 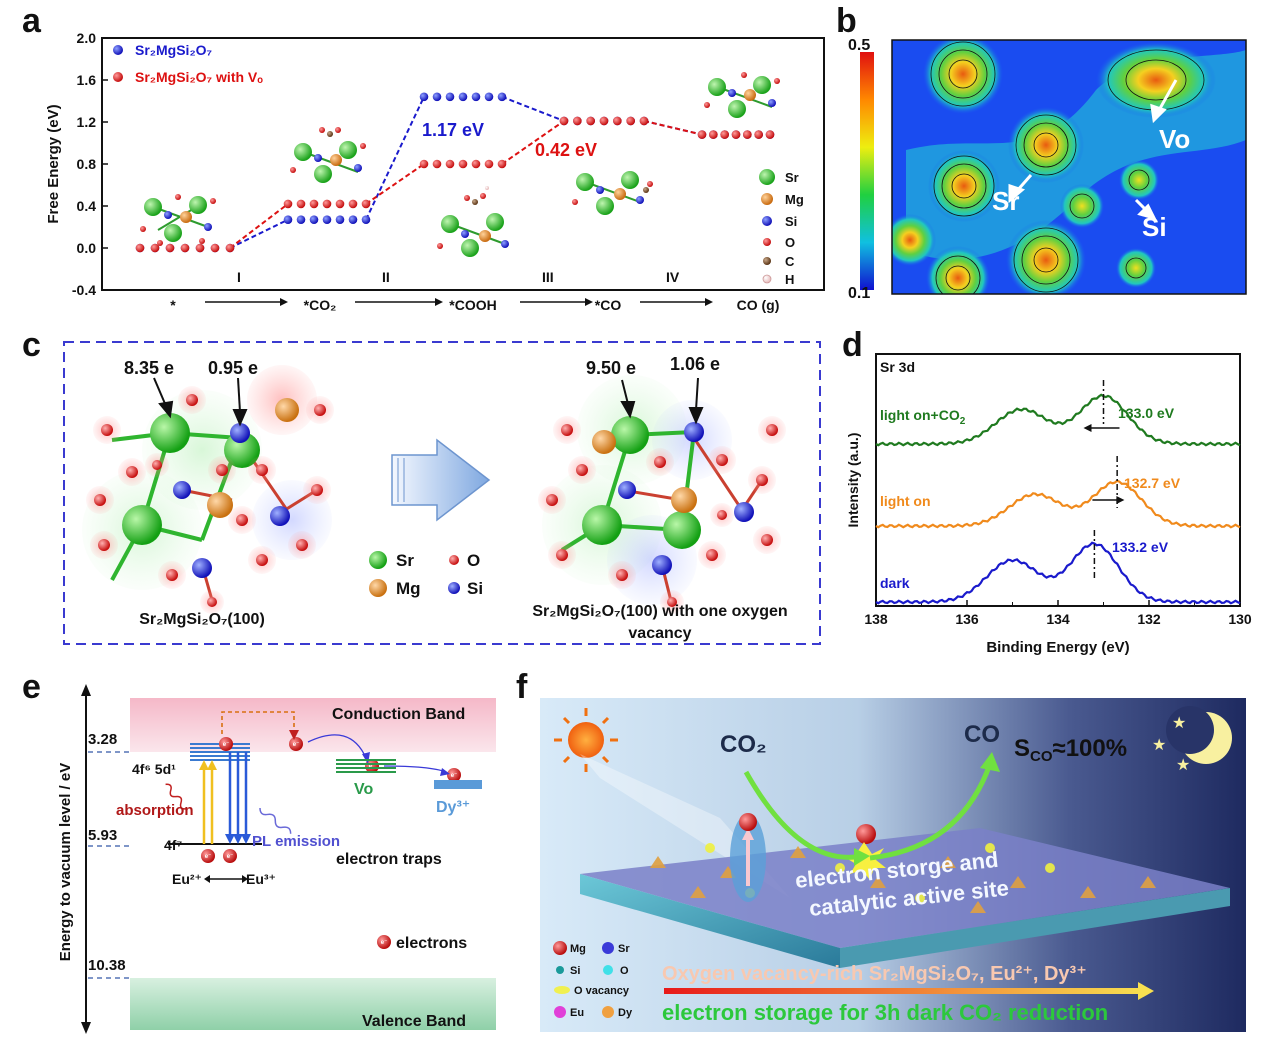 What do you see at coordinates (758, 305) in the screenshot?
I see `x-category-label: CO (g)` at bounding box center [758, 305].